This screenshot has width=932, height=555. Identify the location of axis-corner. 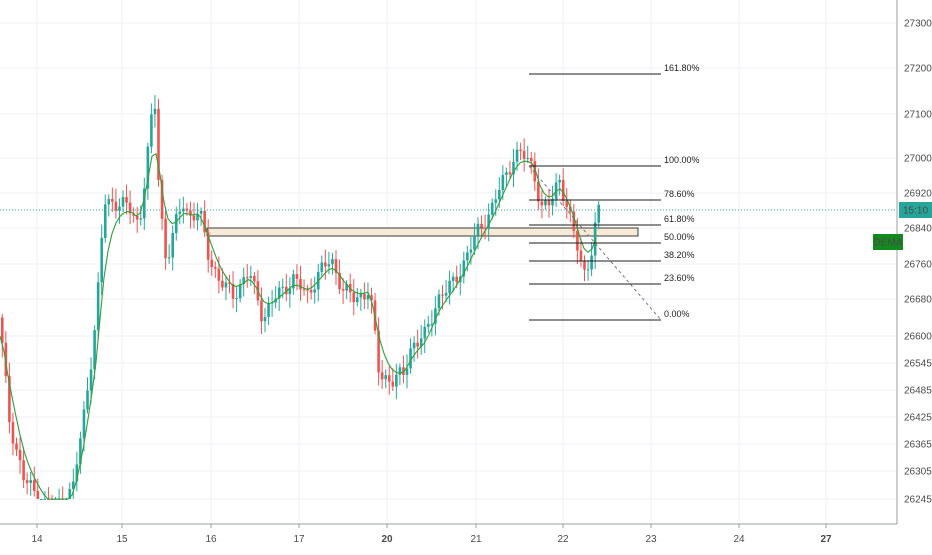
(914, 537).